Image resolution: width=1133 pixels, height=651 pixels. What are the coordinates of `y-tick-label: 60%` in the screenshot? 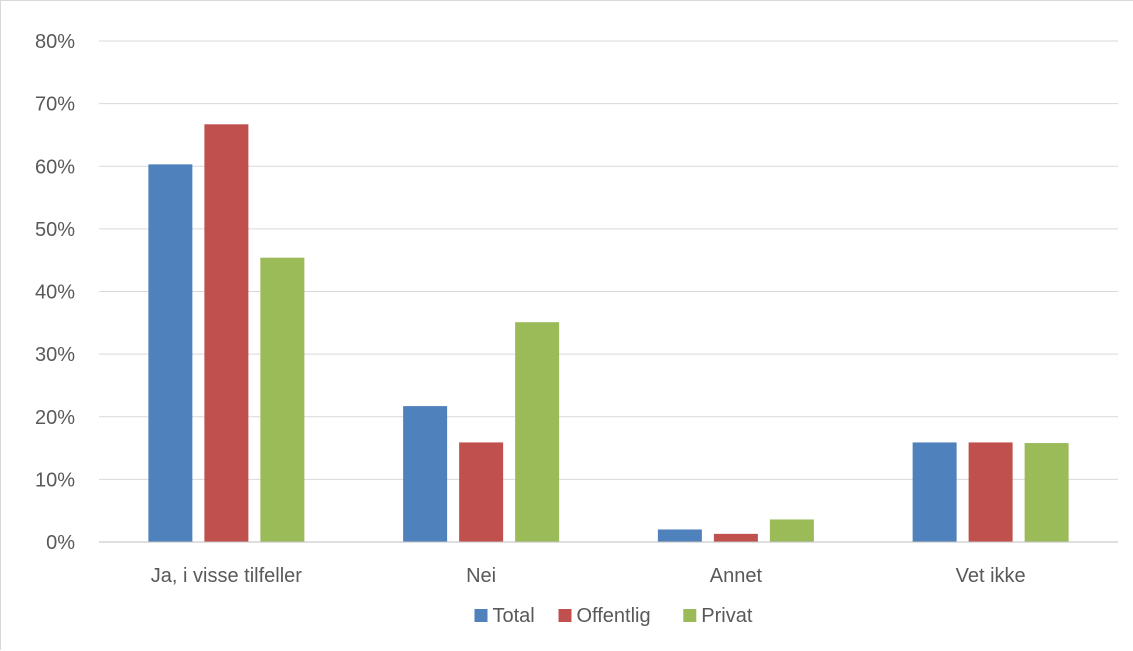 It's located at (55, 167).